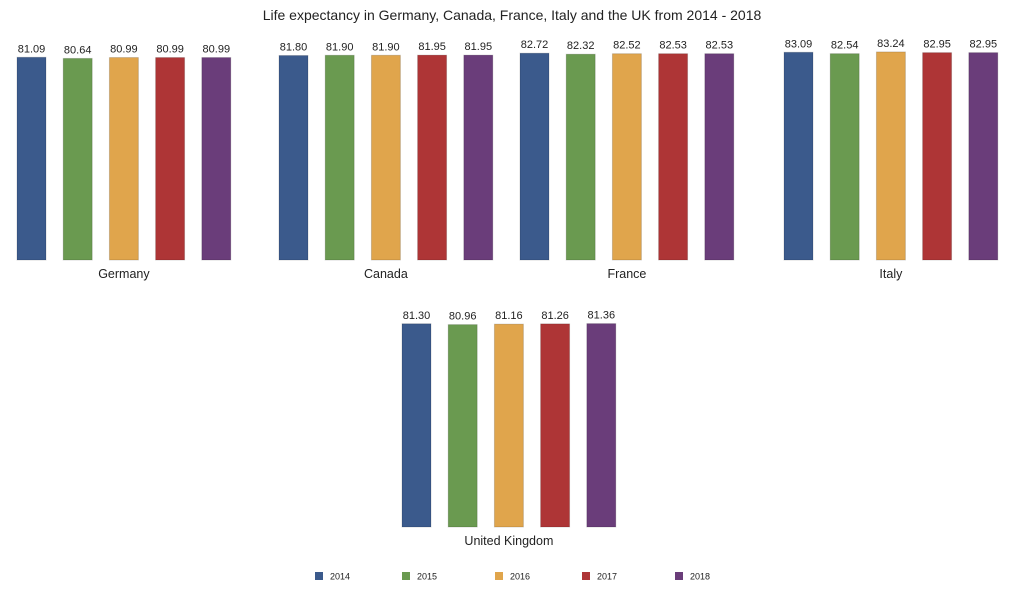  Describe the element at coordinates (386, 274) in the screenshot. I see `category-label: Canada` at that location.